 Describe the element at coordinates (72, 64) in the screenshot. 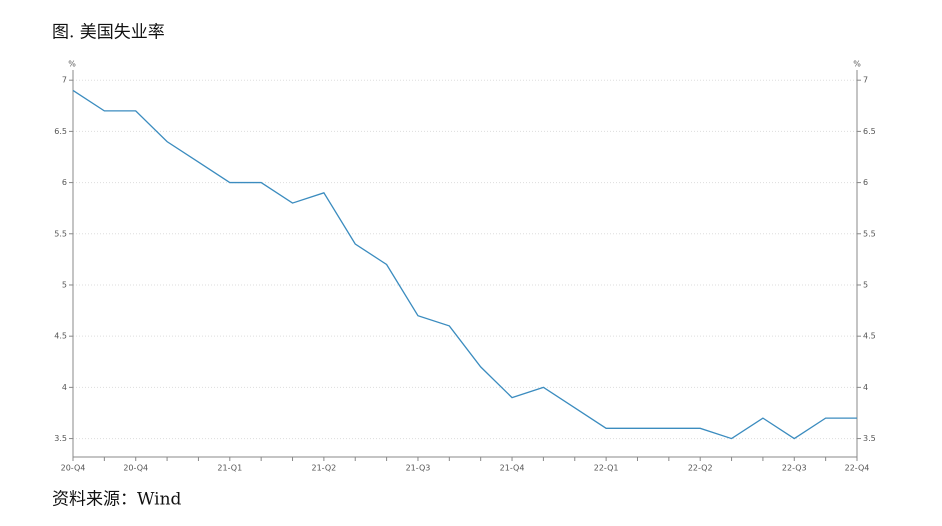

I see `y-unit: %` at that location.